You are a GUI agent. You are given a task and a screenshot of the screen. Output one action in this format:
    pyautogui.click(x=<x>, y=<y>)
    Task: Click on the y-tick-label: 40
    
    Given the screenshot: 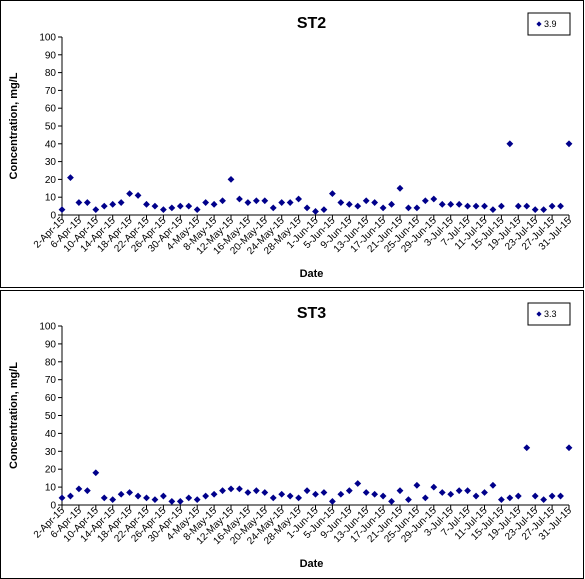 What is the action you would take?
    pyautogui.click(x=51, y=144)
    